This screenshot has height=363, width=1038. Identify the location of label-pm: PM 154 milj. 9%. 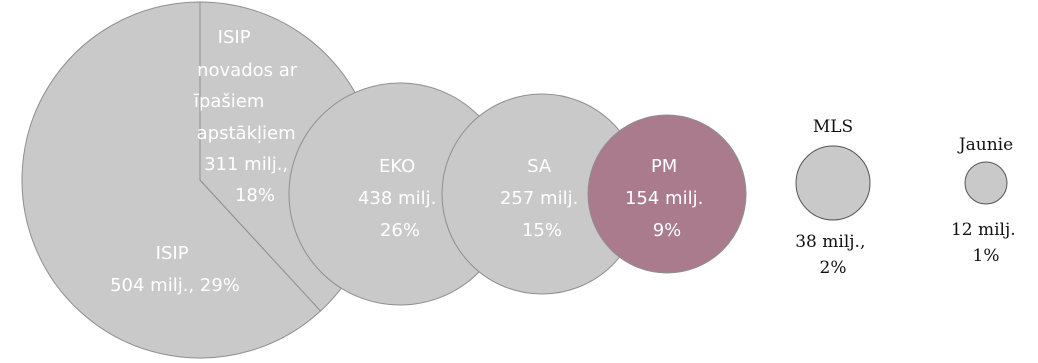
(667, 198).